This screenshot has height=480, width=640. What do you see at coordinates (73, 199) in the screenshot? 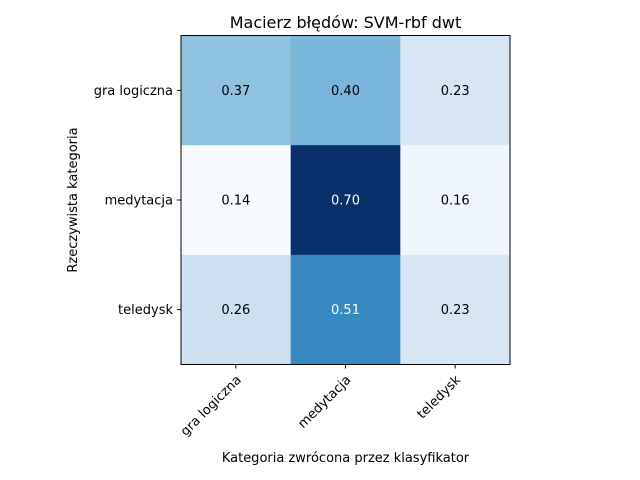
I see `y-axis-label: Rzeczywista kategoria` at bounding box center [73, 199].